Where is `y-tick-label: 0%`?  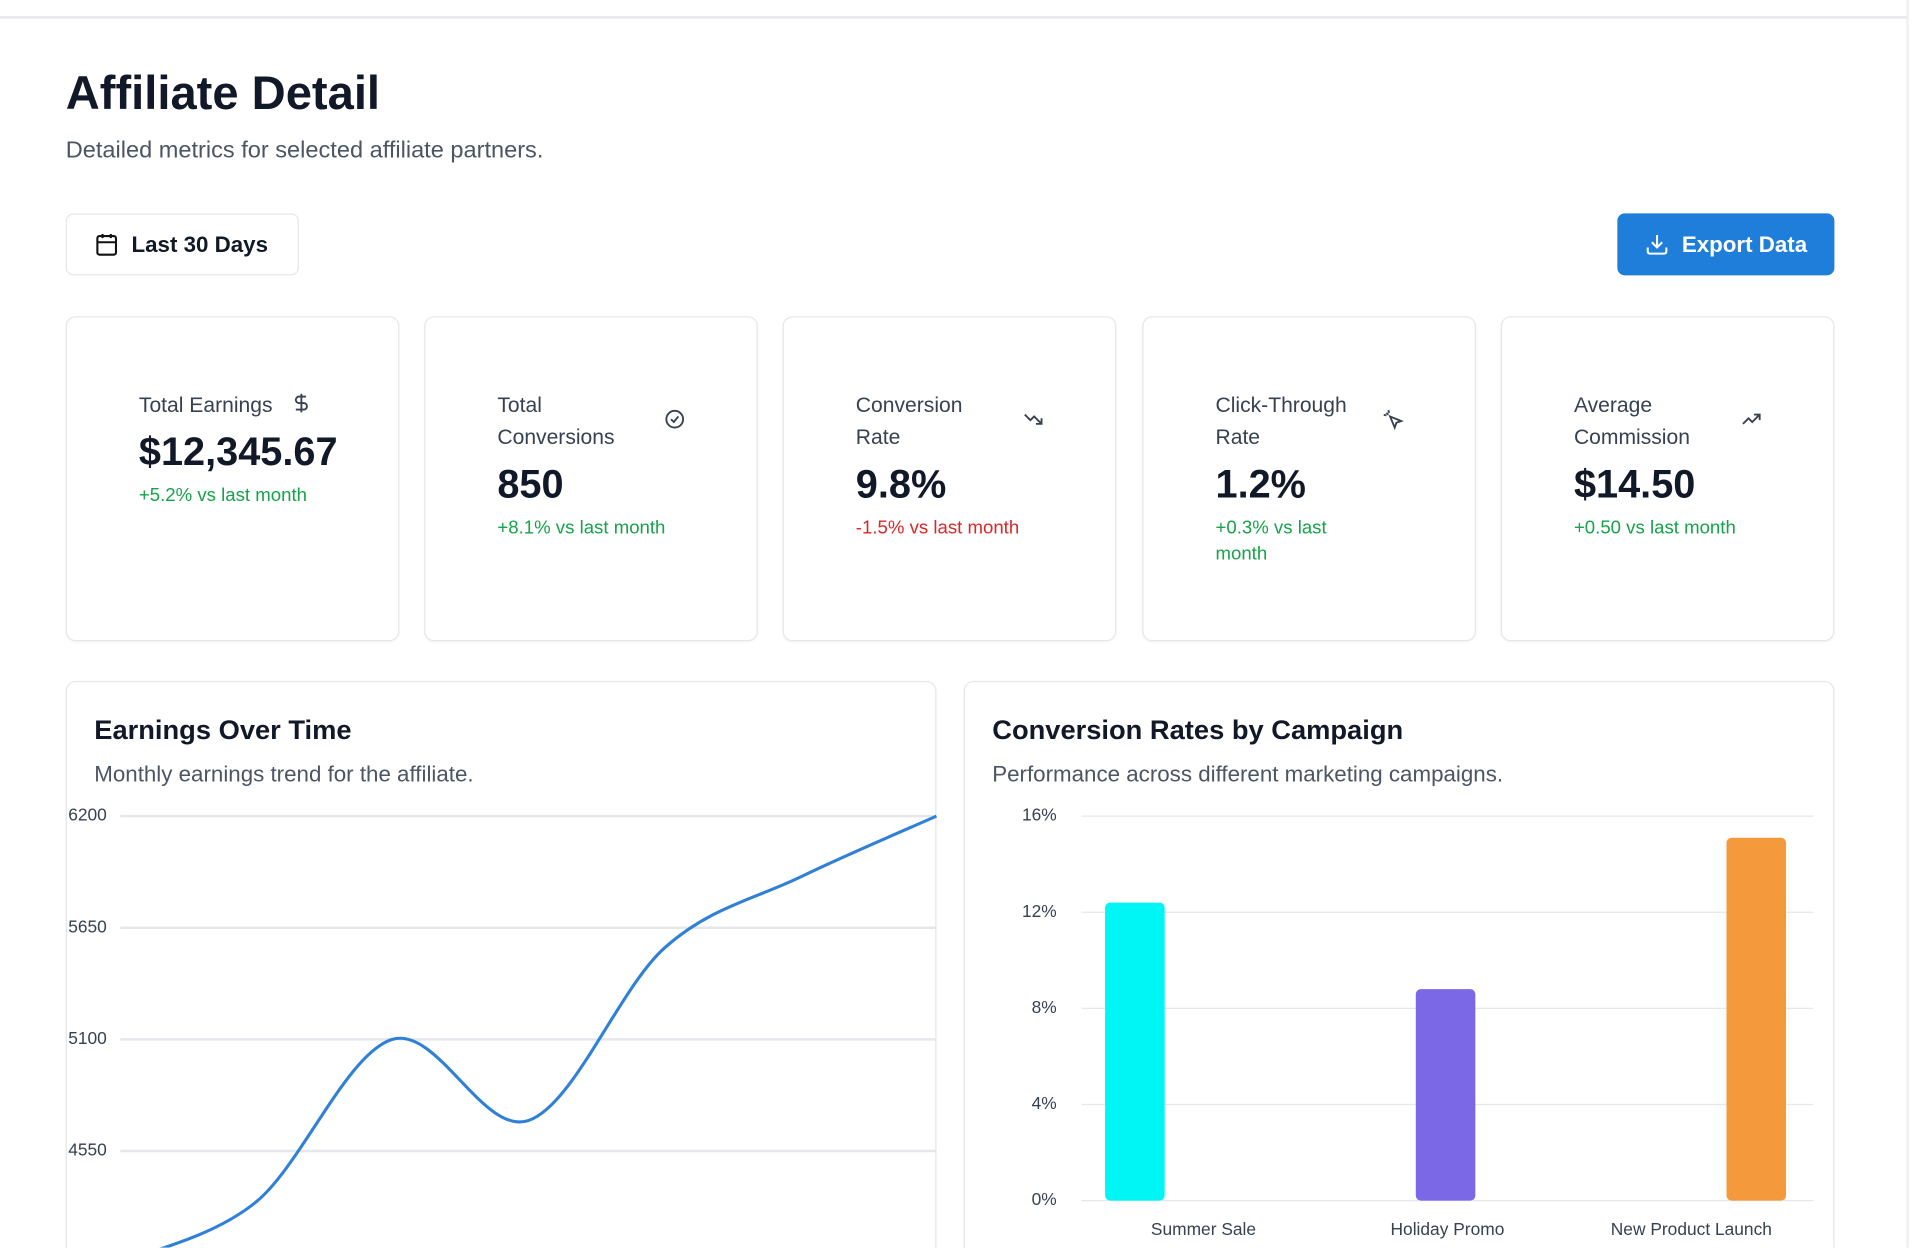 y-tick-label: 0% is located at coordinates (1044, 1199).